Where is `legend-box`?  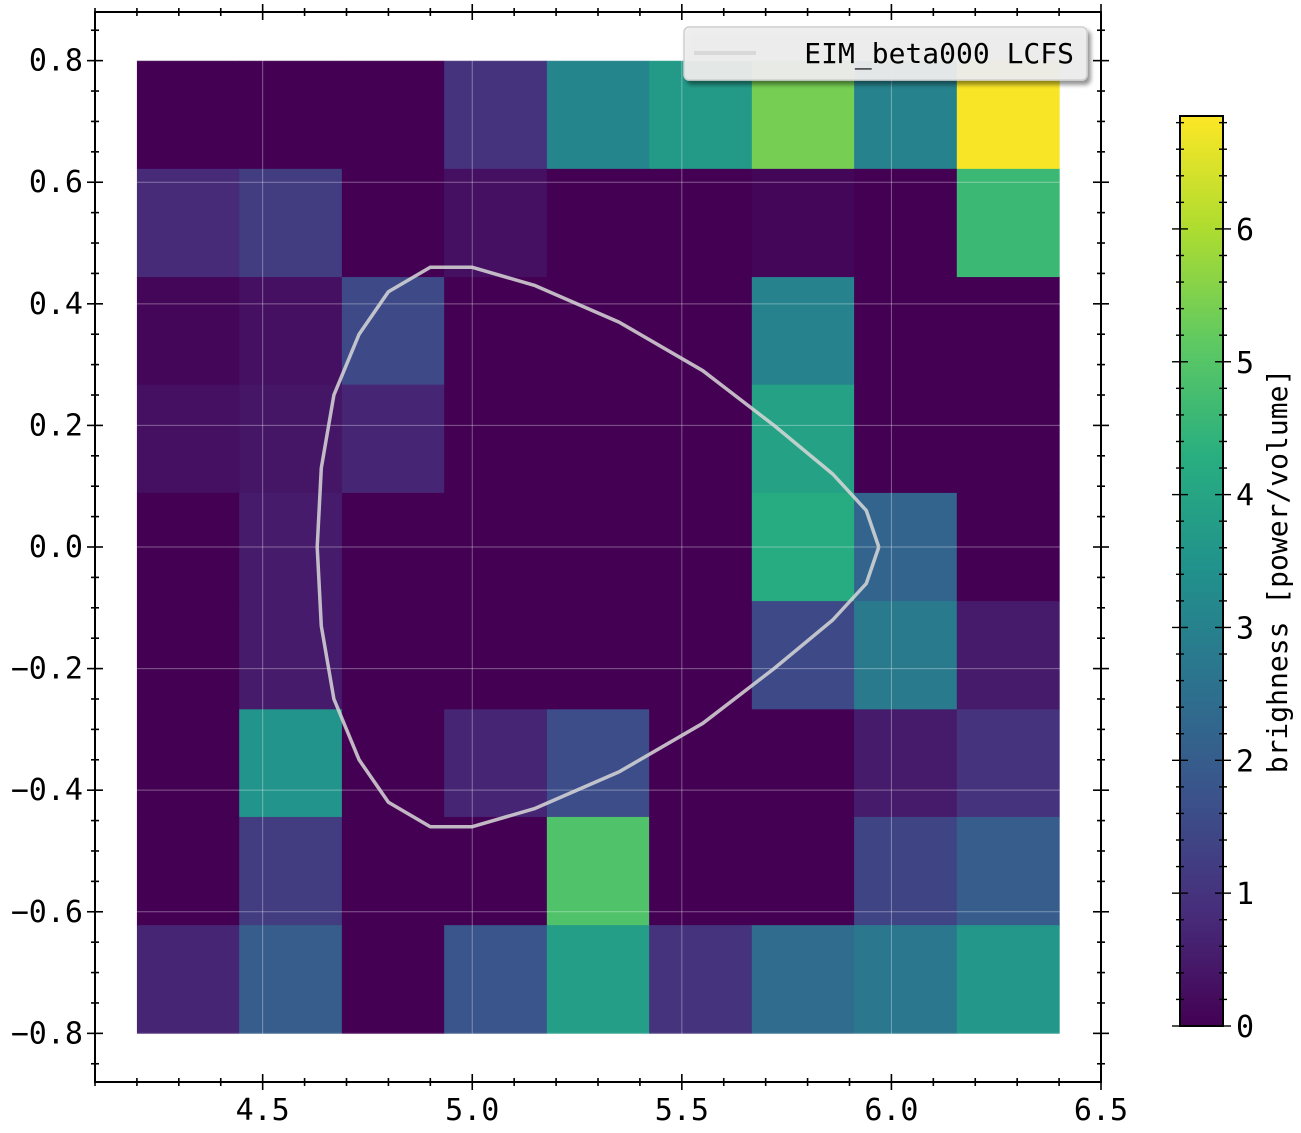
legend-box is located at coordinates (885, 53).